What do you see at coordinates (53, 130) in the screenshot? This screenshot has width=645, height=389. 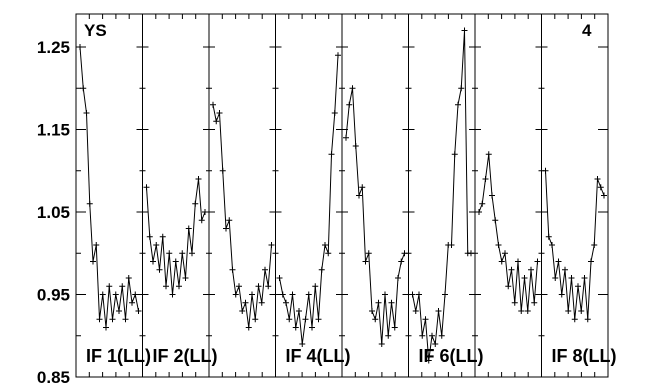 I see `y-tick-label: 1.15` at bounding box center [53, 130].